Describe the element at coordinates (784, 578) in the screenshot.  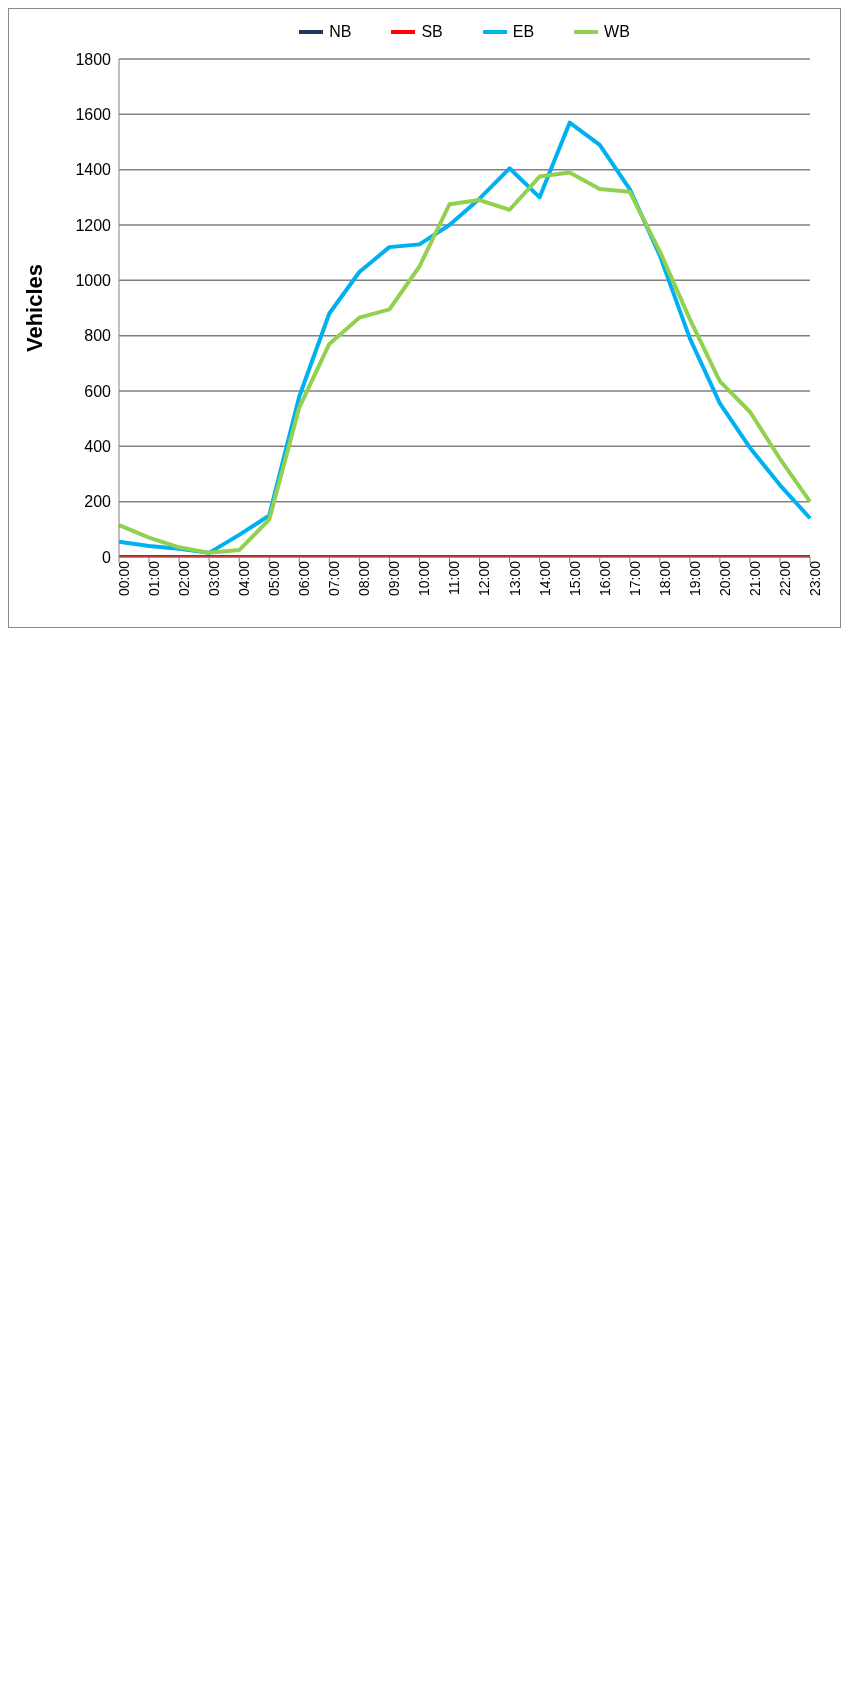
I see `x-tick-label: 22:00` at that location.